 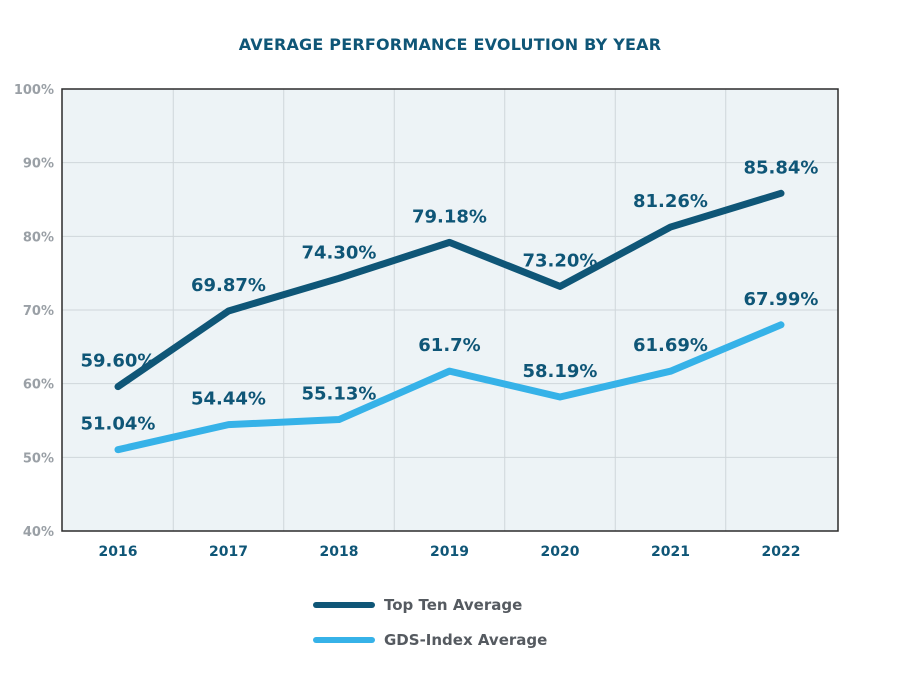 What do you see at coordinates (560, 260) in the screenshot?
I see `data-label: 73.20%` at bounding box center [560, 260].